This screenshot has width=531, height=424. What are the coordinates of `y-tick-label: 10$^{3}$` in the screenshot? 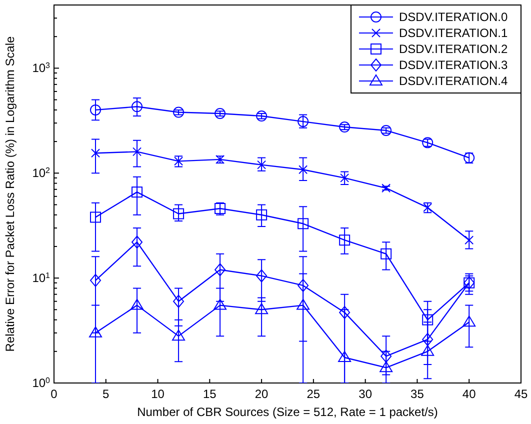 It's located at (41, 68).